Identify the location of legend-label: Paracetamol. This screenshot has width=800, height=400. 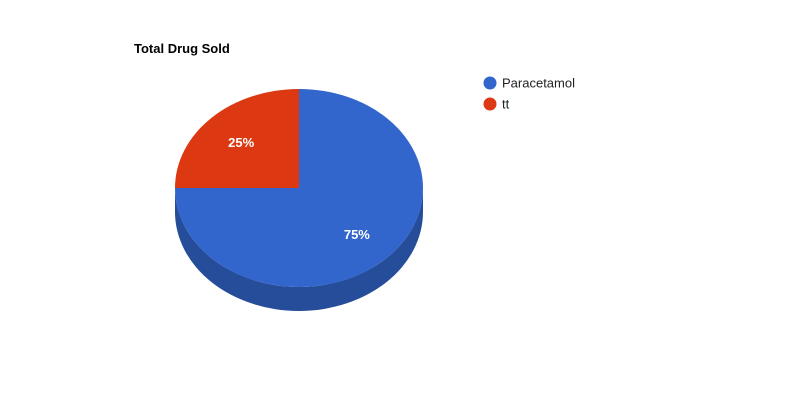
(538, 83).